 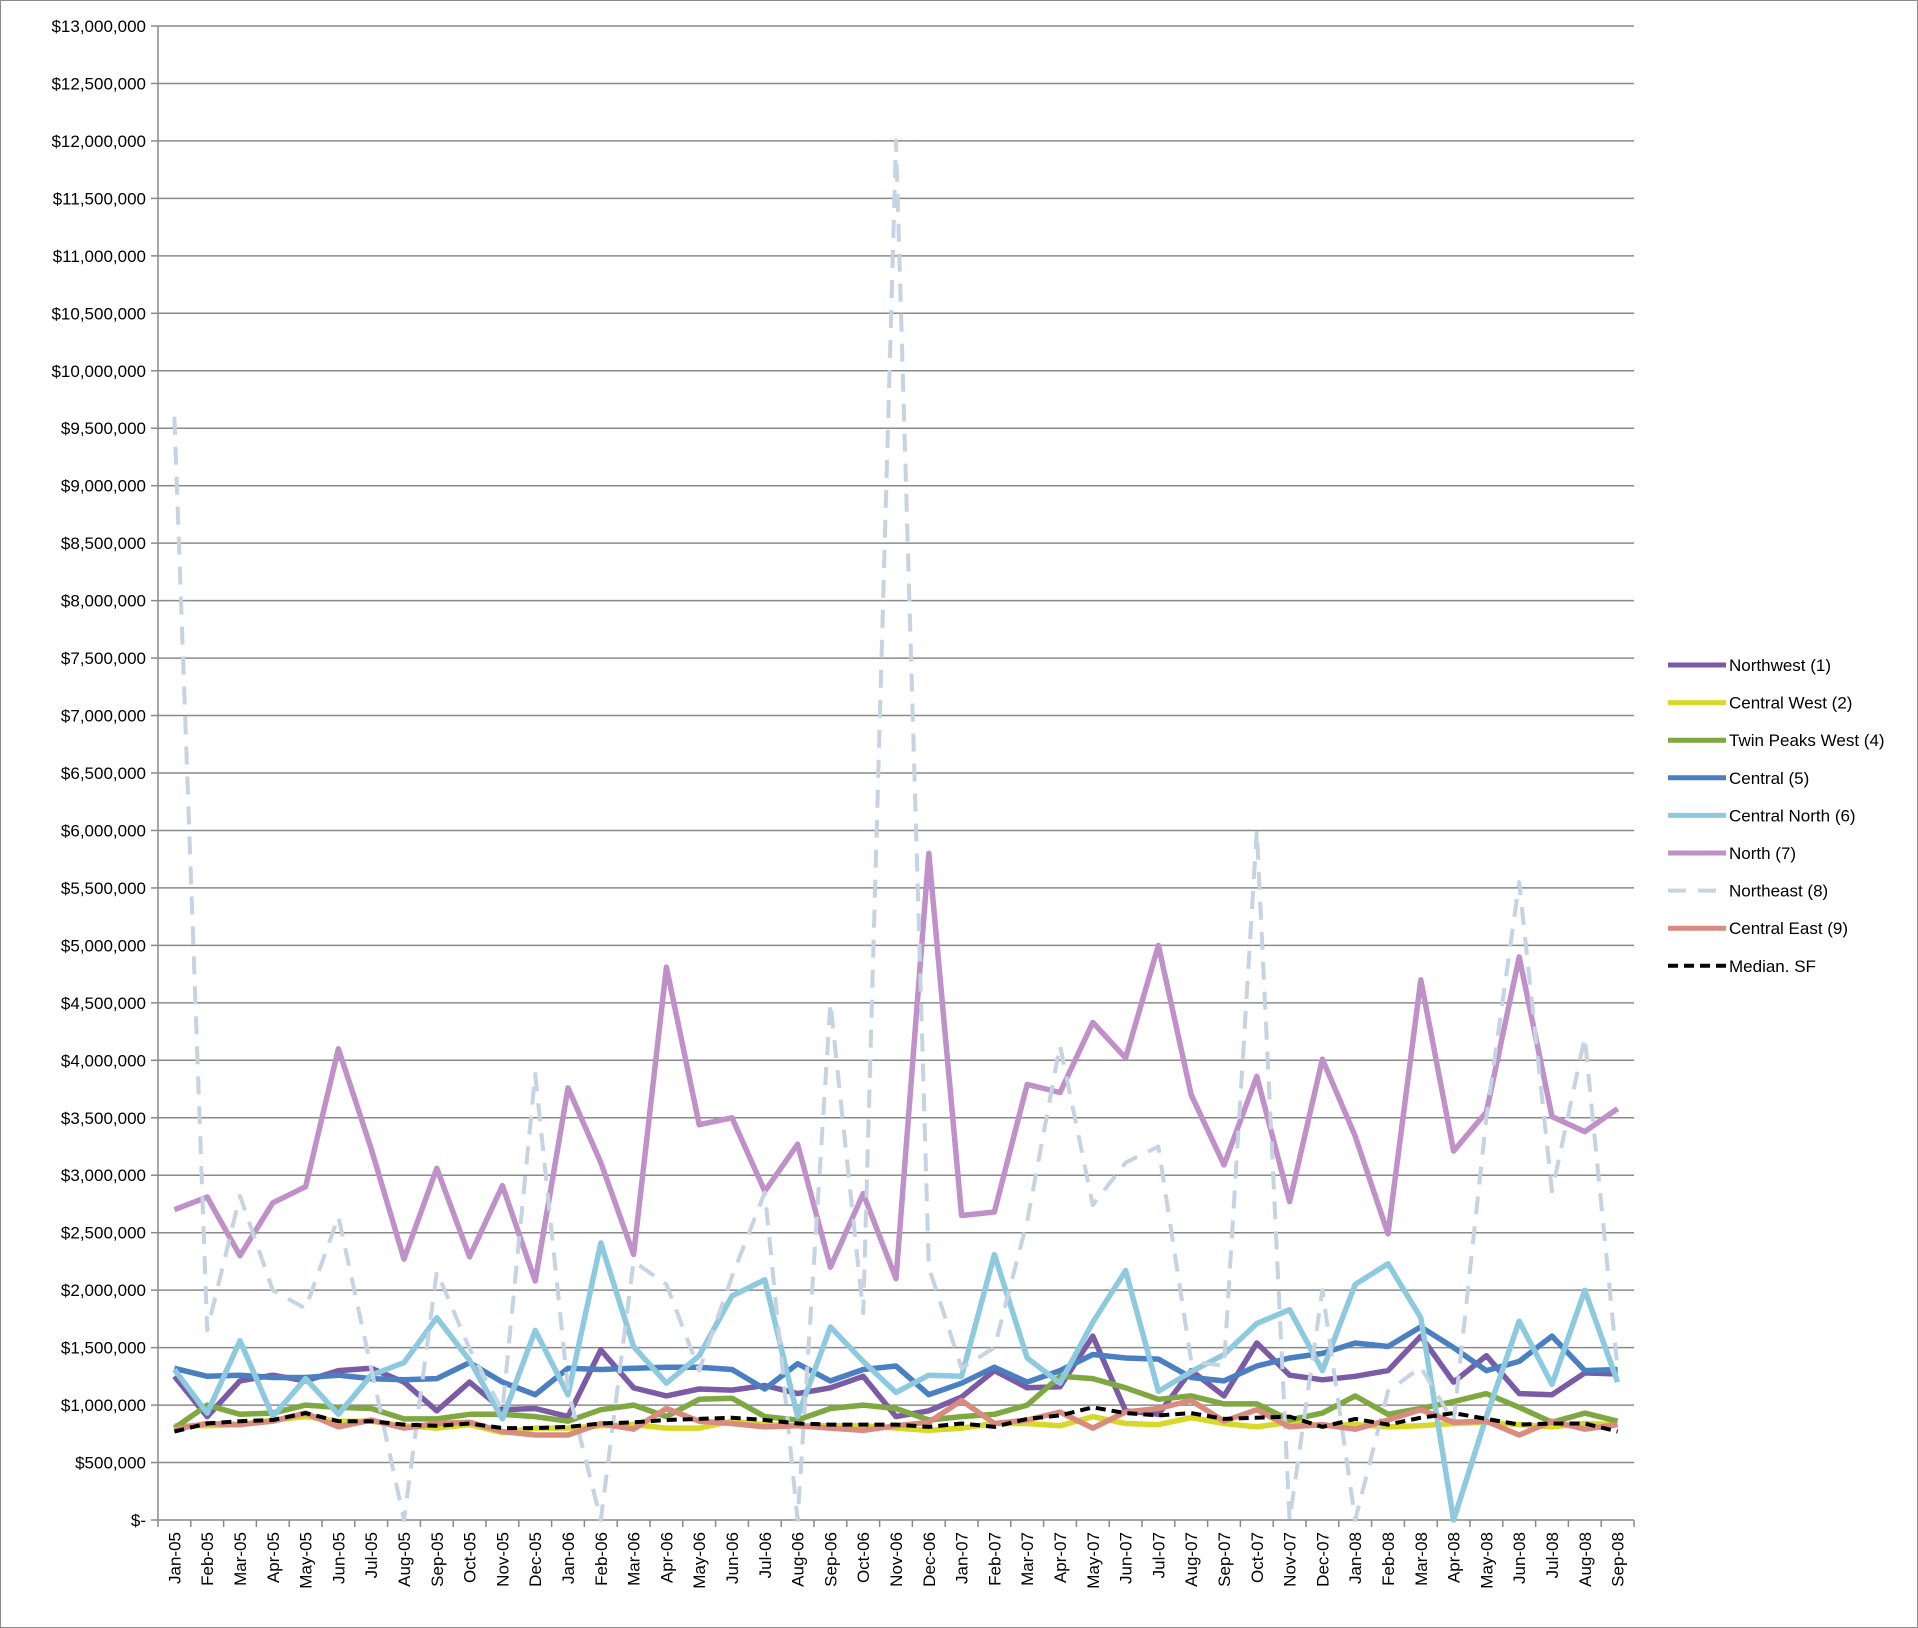 What do you see at coordinates (994, 1559) in the screenshot?
I see `x-tick-label: Feb-07` at bounding box center [994, 1559].